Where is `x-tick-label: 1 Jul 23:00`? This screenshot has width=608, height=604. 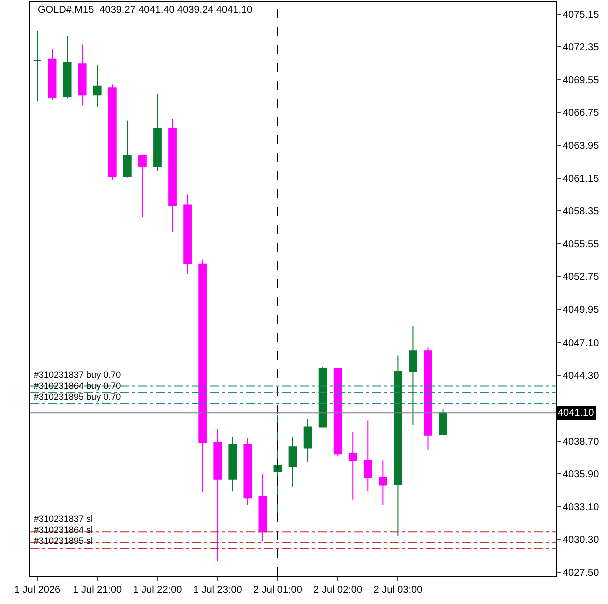
x-tick-label: 1 Jul 23:00 is located at coordinates (218, 590).